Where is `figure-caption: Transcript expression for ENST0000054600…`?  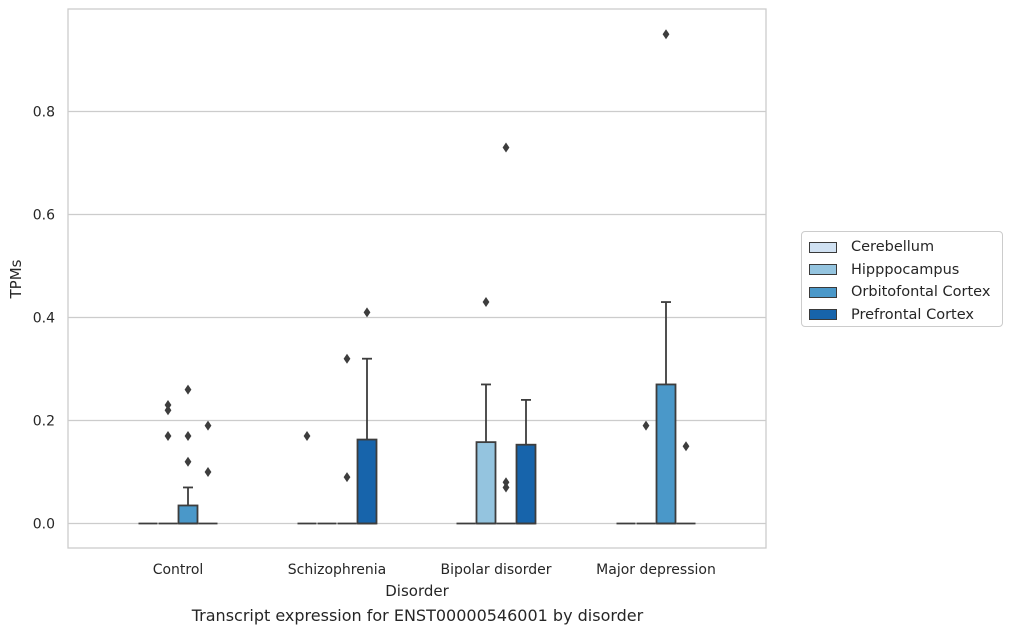
figure-caption: Transcript expression for ENST0000054600… is located at coordinates (417, 615).